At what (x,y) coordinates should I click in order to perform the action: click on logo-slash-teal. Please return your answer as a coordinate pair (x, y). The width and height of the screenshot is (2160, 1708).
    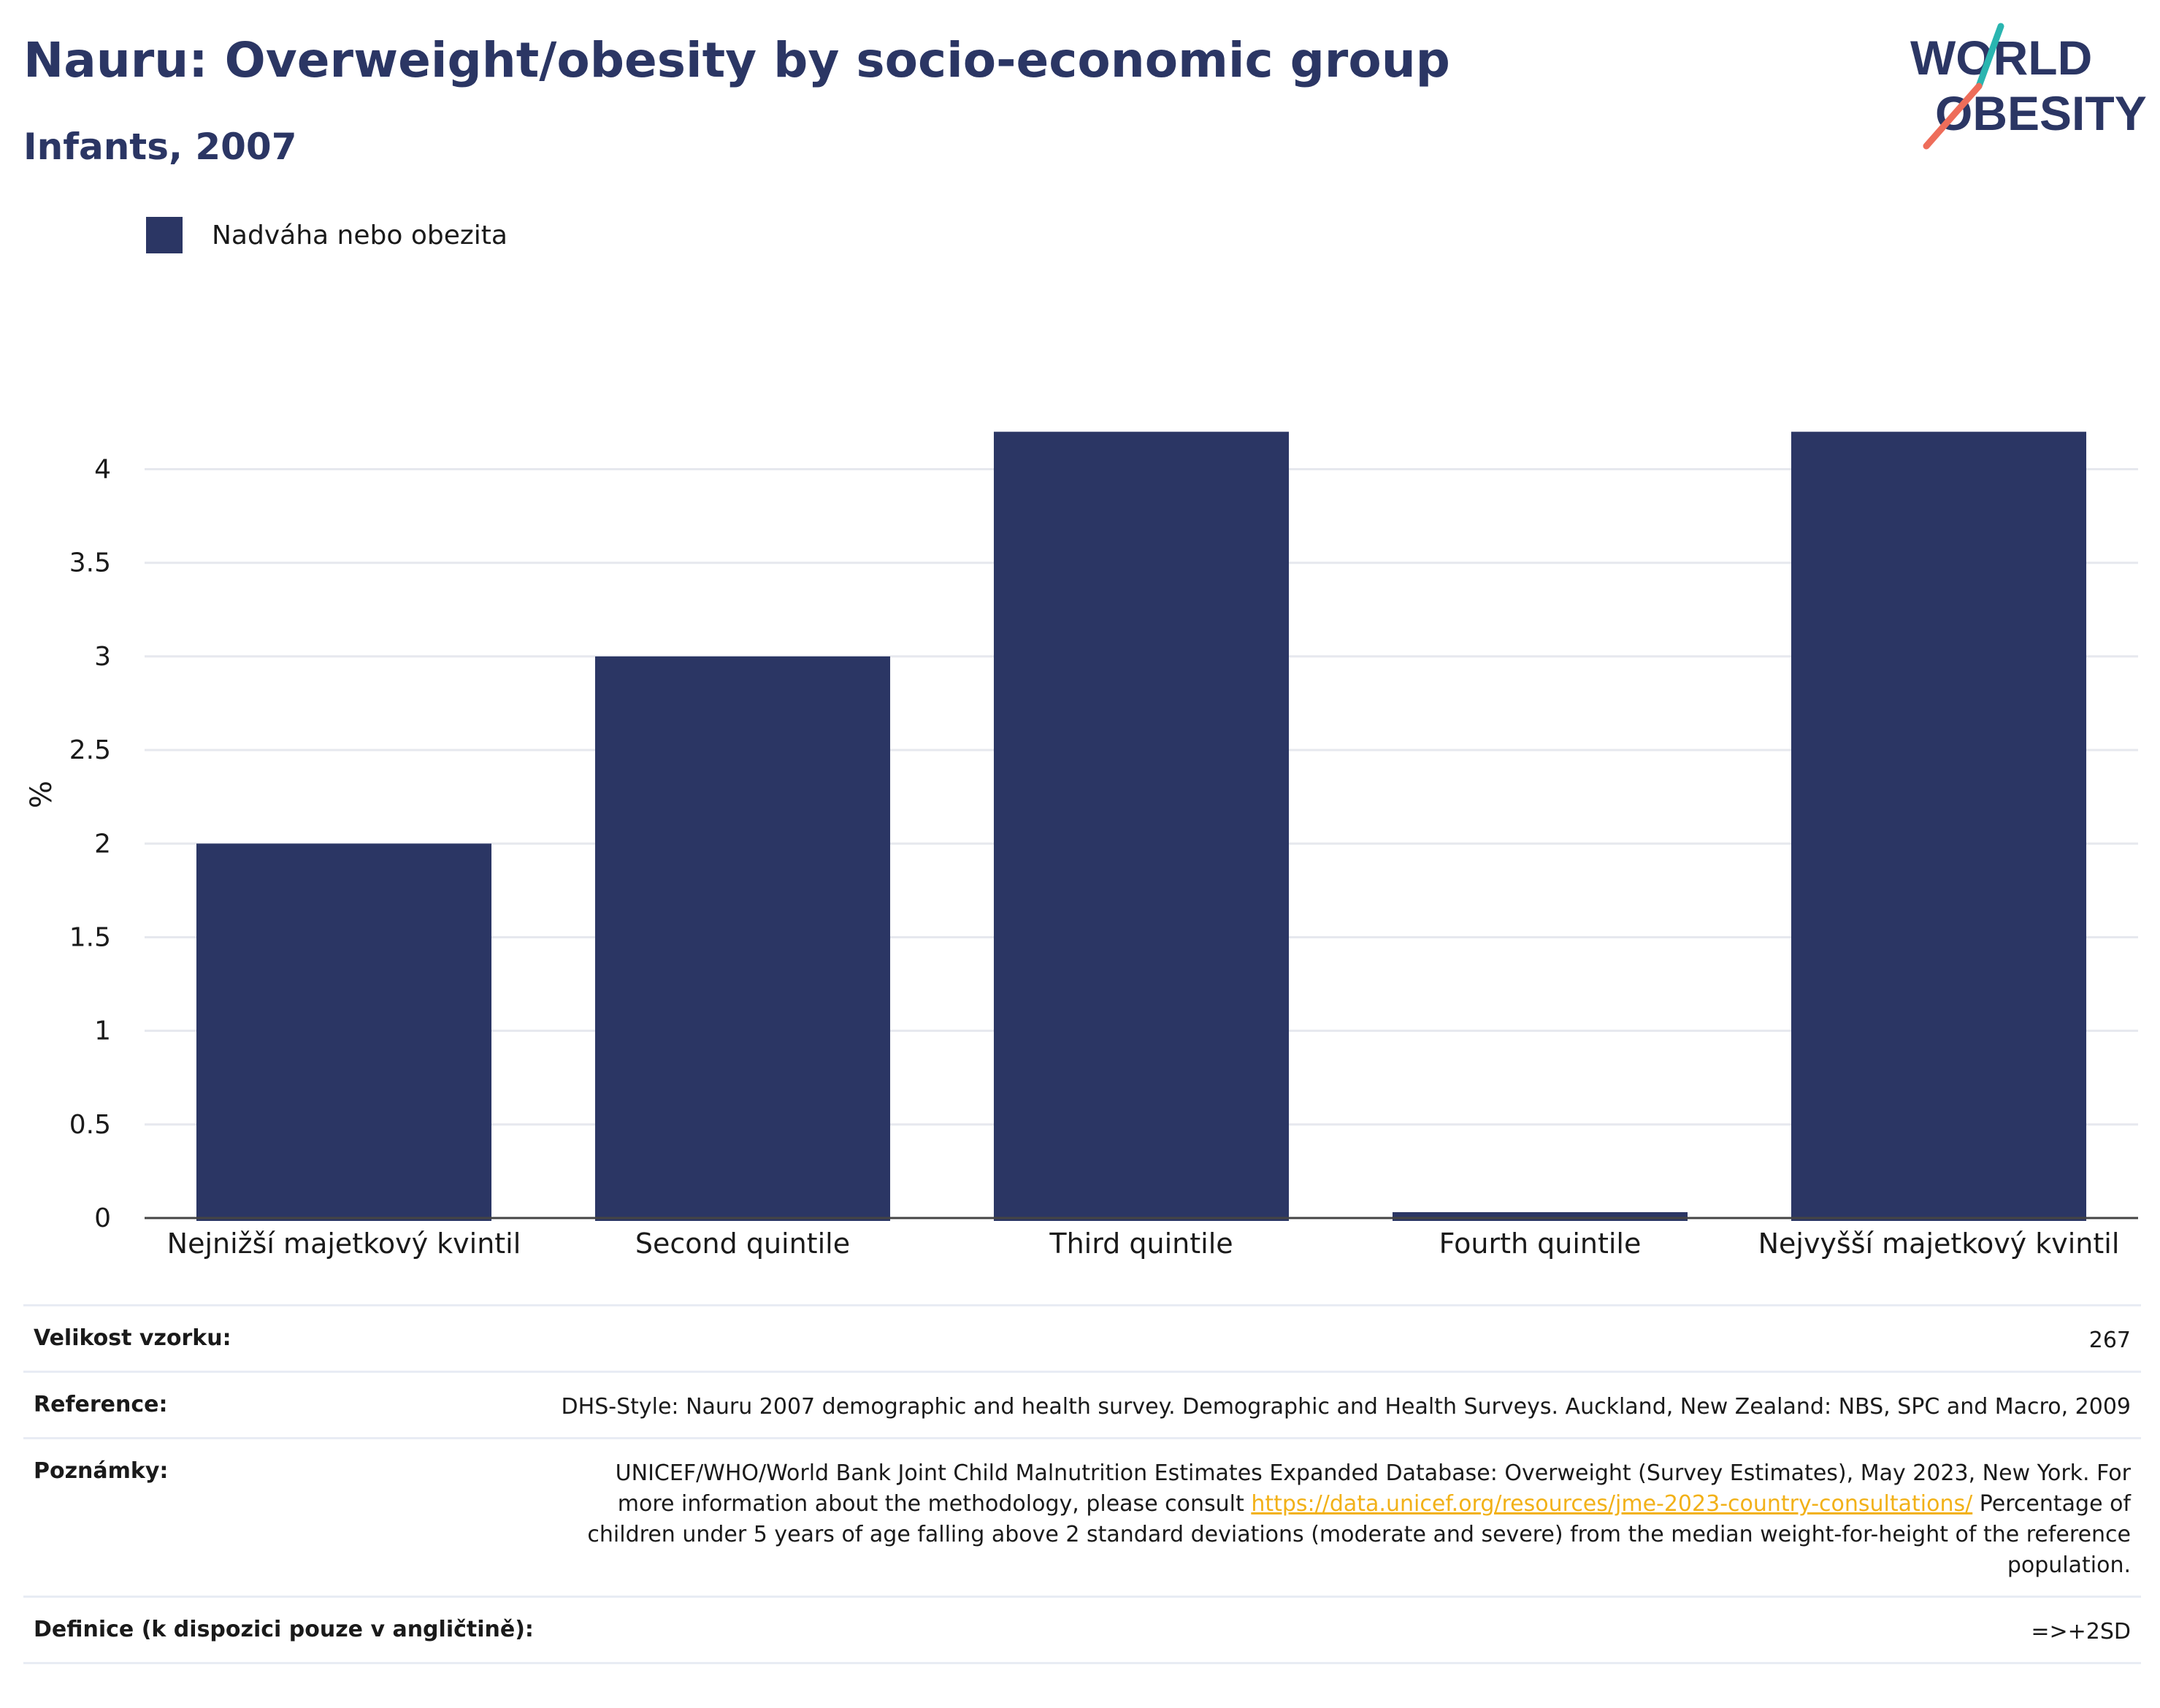
    Looking at the image, I should click on (1989, 56).